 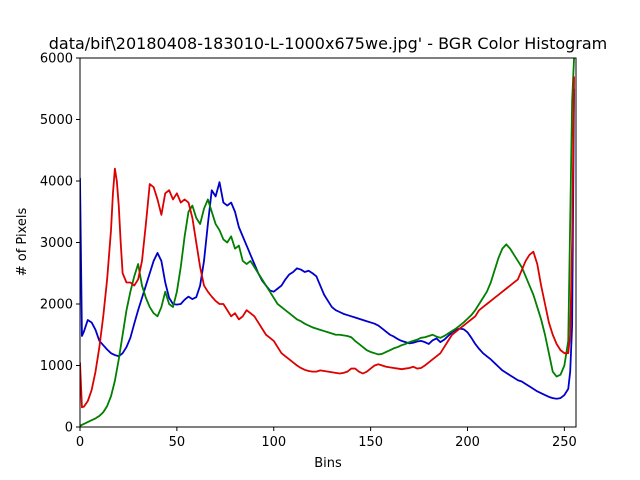 What do you see at coordinates (177, 442) in the screenshot?
I see `x-tick-label: 50` at bounding box center [177, 442].